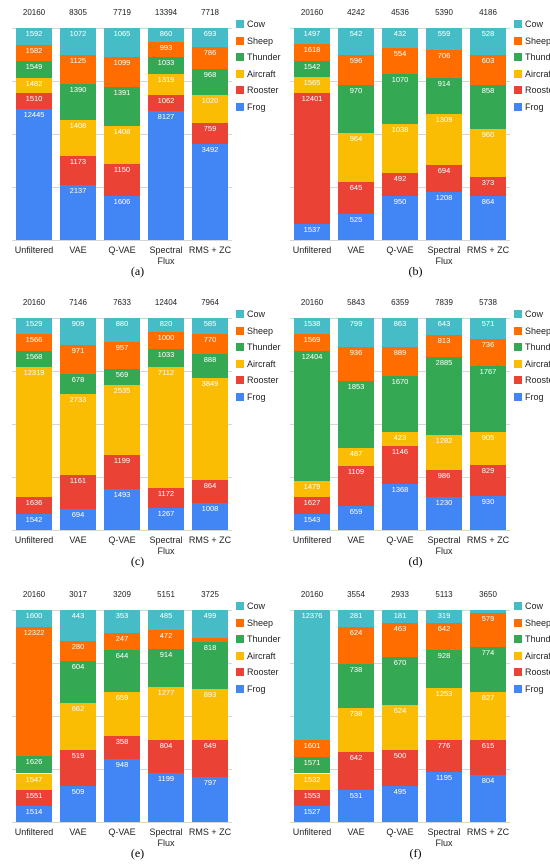 This screenshot has height=865, width=550. What do you see at coordinates (312, 229) in the screenshot?
I see `value-label: 1537` at bounding box center [312, 229].